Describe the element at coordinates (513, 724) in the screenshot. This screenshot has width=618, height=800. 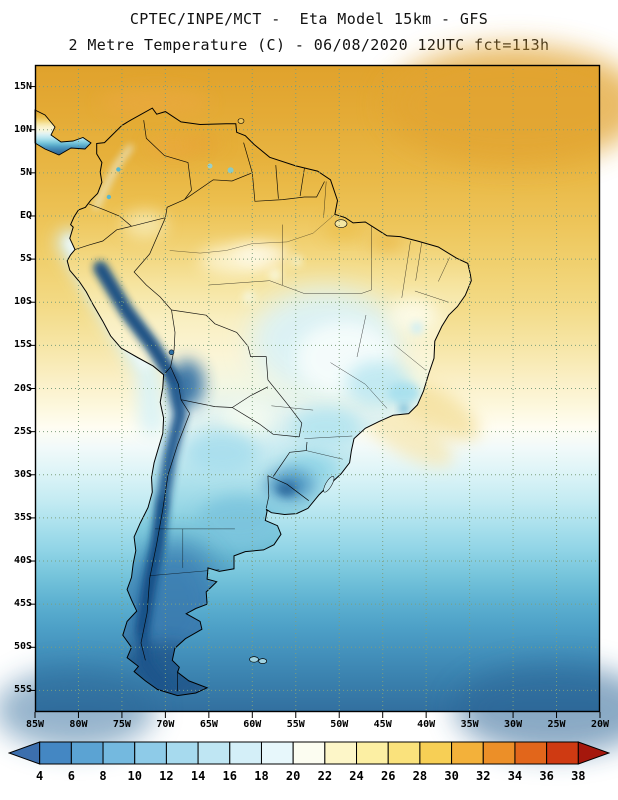
I see `lon-tick-label: 30W` at that location.